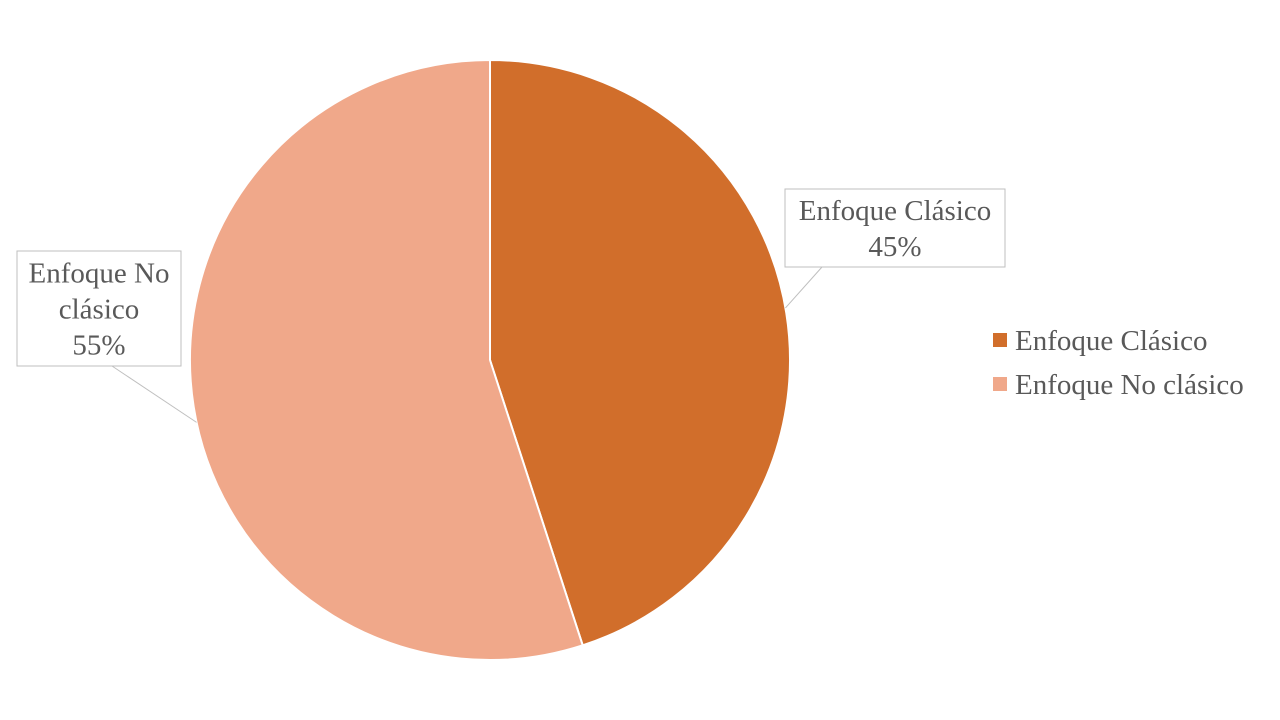 The width and height of the screenshot is (1280, 720). I want to click on data-label-enfoque-no-clasico-line-2: clásico, so click(99, 310).